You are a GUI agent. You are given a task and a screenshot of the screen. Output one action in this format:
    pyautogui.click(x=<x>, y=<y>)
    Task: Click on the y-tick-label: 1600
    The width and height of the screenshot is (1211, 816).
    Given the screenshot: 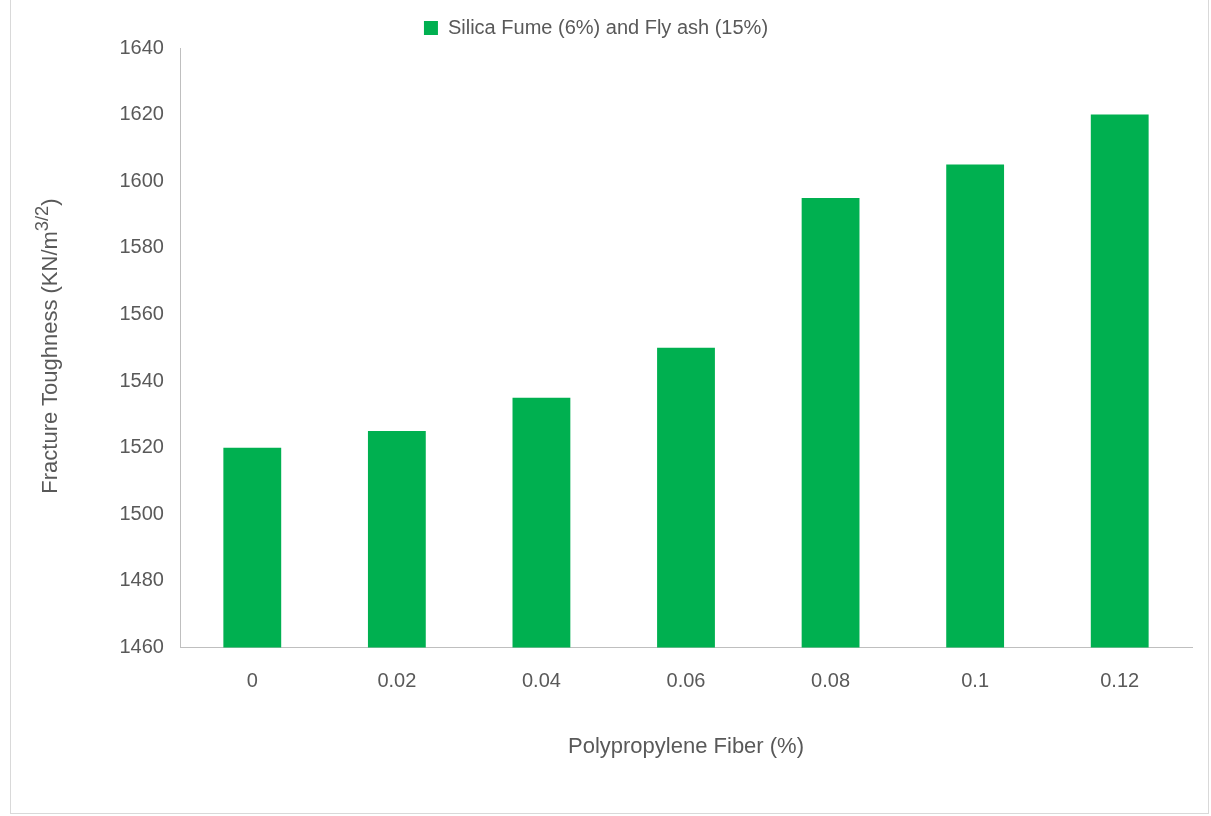 What is the action you would take?
    pyautogui.click(x=141, y=179)
    